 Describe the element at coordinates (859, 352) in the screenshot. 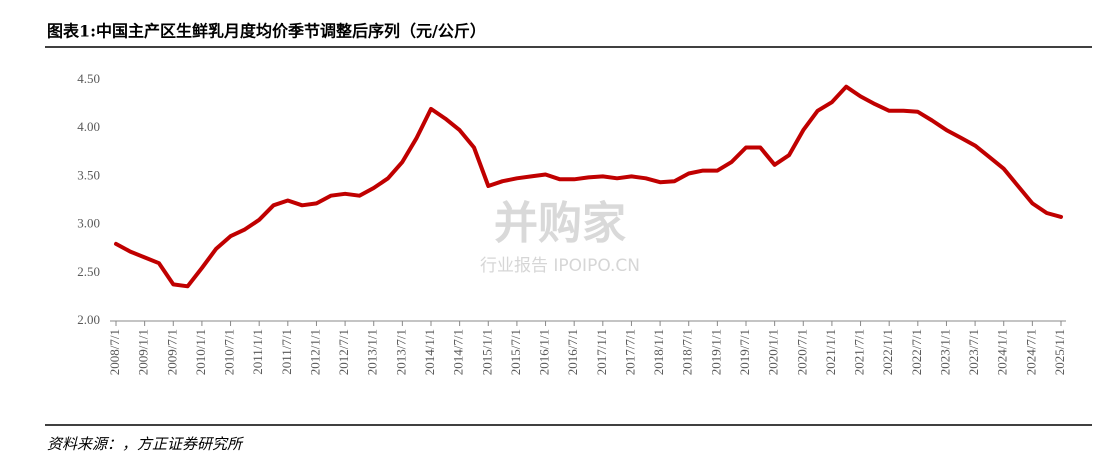

I see `x-tick-label: 2021/7/1` at that location.